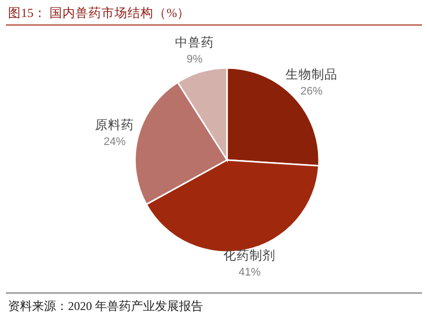 The height and width of the screenshot is (325, 428). What do you see at coordinates (194, 60) in the screenshot?
I see `data-label: 9%` at bounding box center [194, 60].